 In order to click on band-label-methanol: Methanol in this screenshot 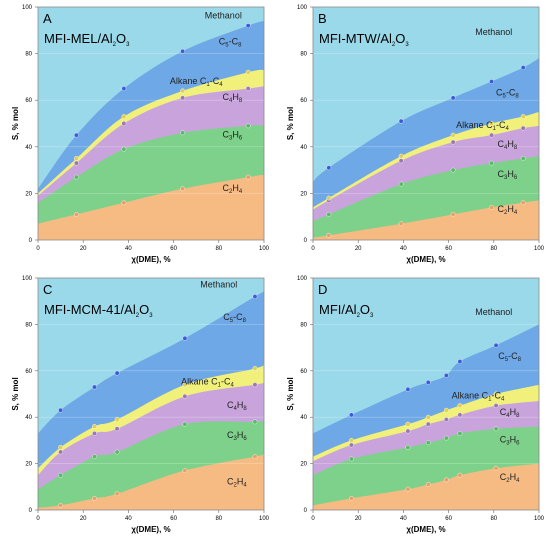, I will do `click(493, 312)`.